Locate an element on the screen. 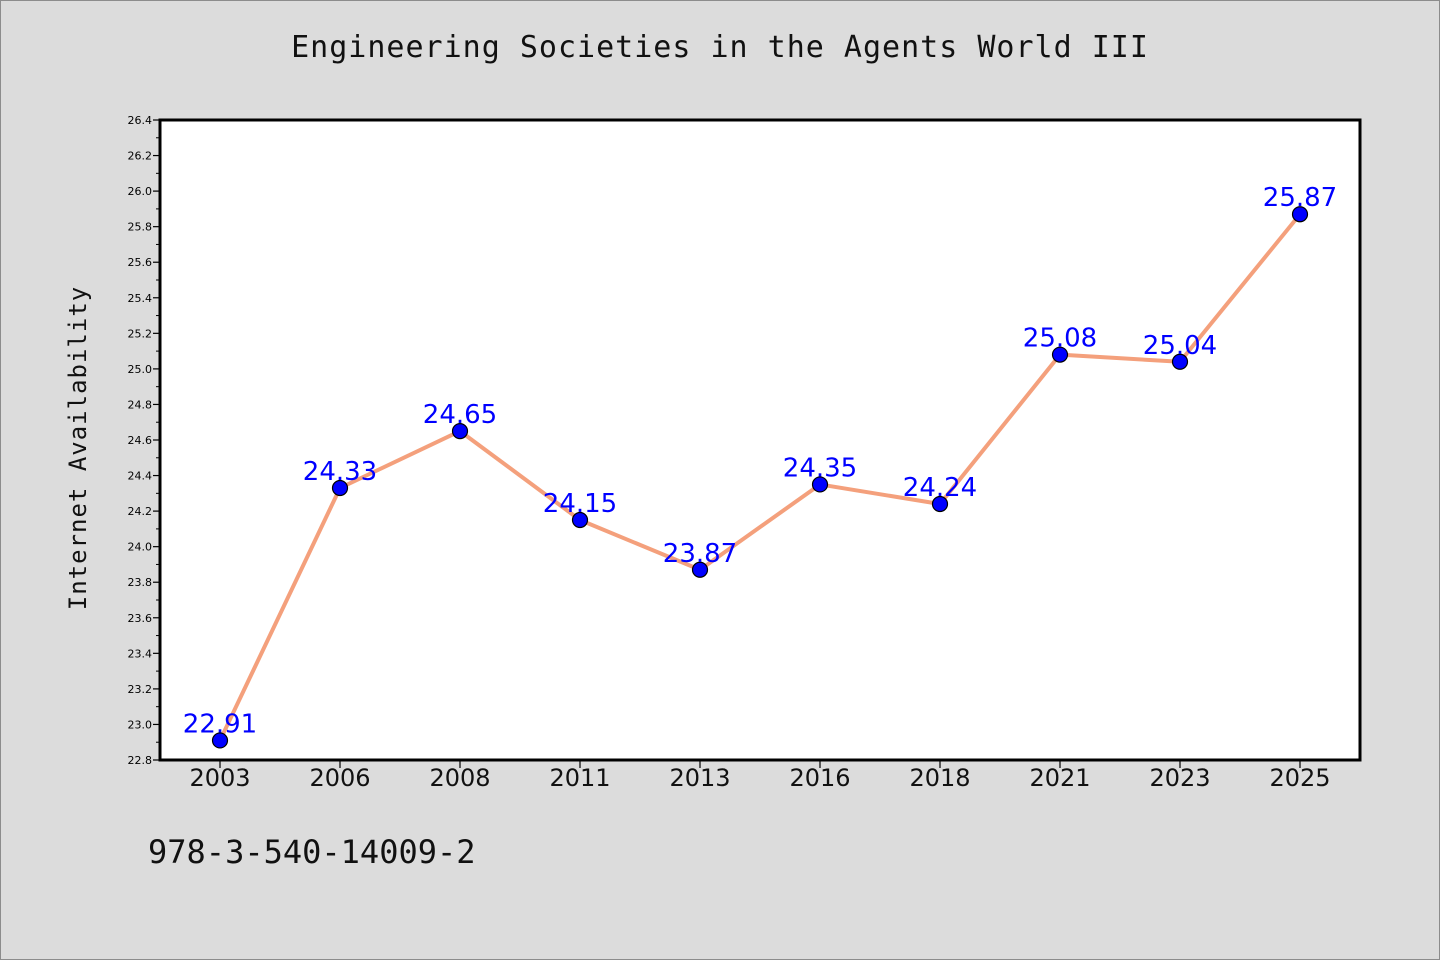 The height and width of the screenshot is (960, 1440). y-tick-label: 24.0 is located at coordinates (140, 547).